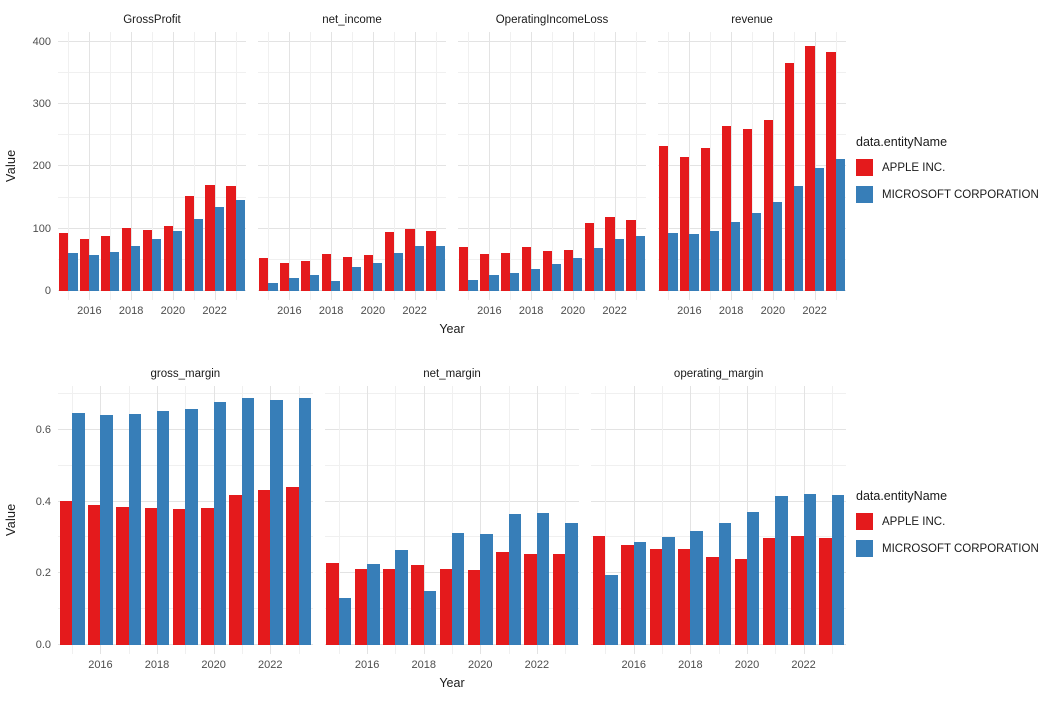 This screenshot has width=1064, height=711. What do you see at coordinates (960, 548) in the screenshot?
I see `legend-label-microsoft: MICROSOFT CORPORATION` at bounding box center [960, 548].